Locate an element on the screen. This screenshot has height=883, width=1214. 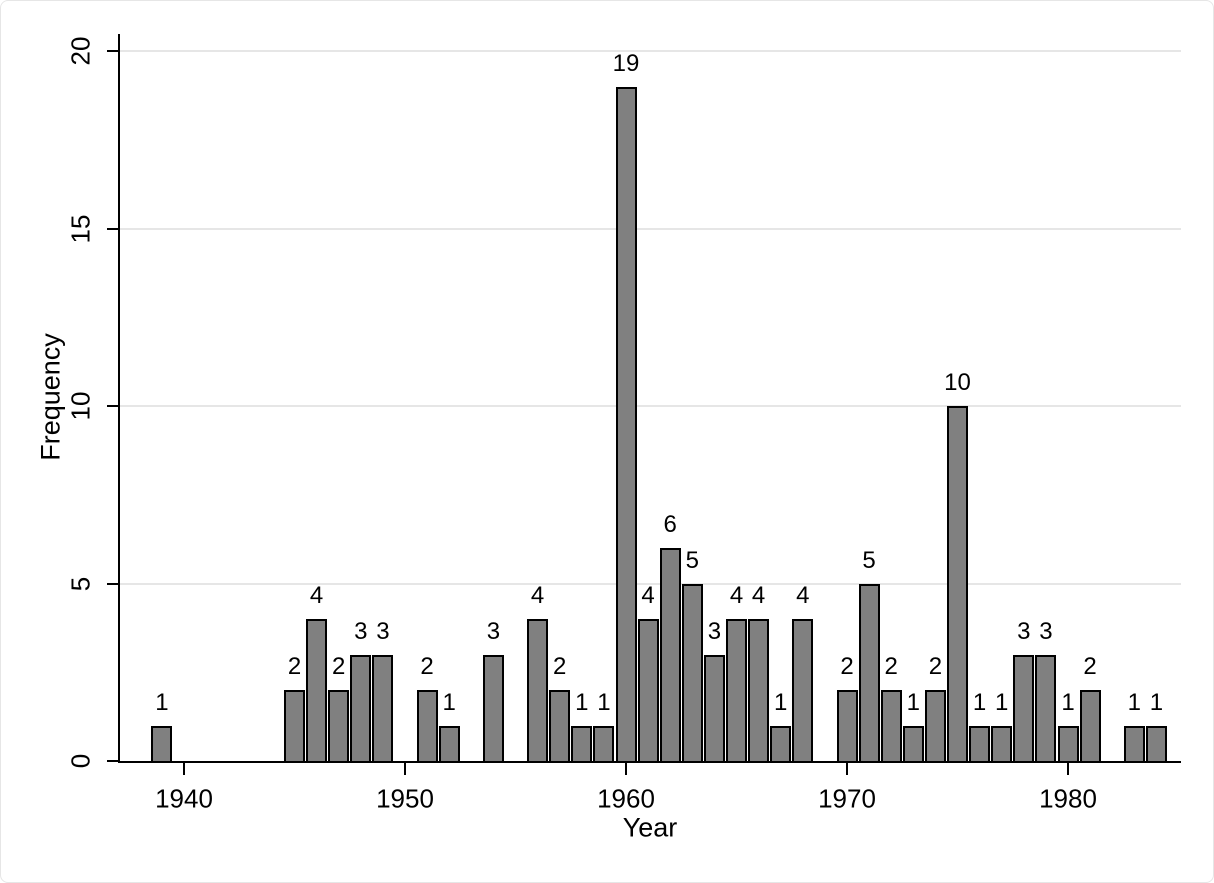
bar-value-label-1973: 1 is located at coordinates (913, 702).